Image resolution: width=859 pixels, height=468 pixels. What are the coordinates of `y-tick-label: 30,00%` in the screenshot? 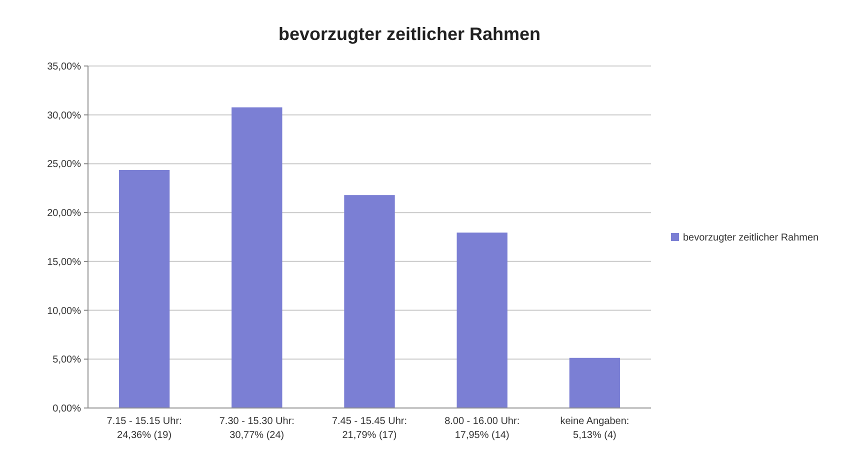 It's located at (64, 116).